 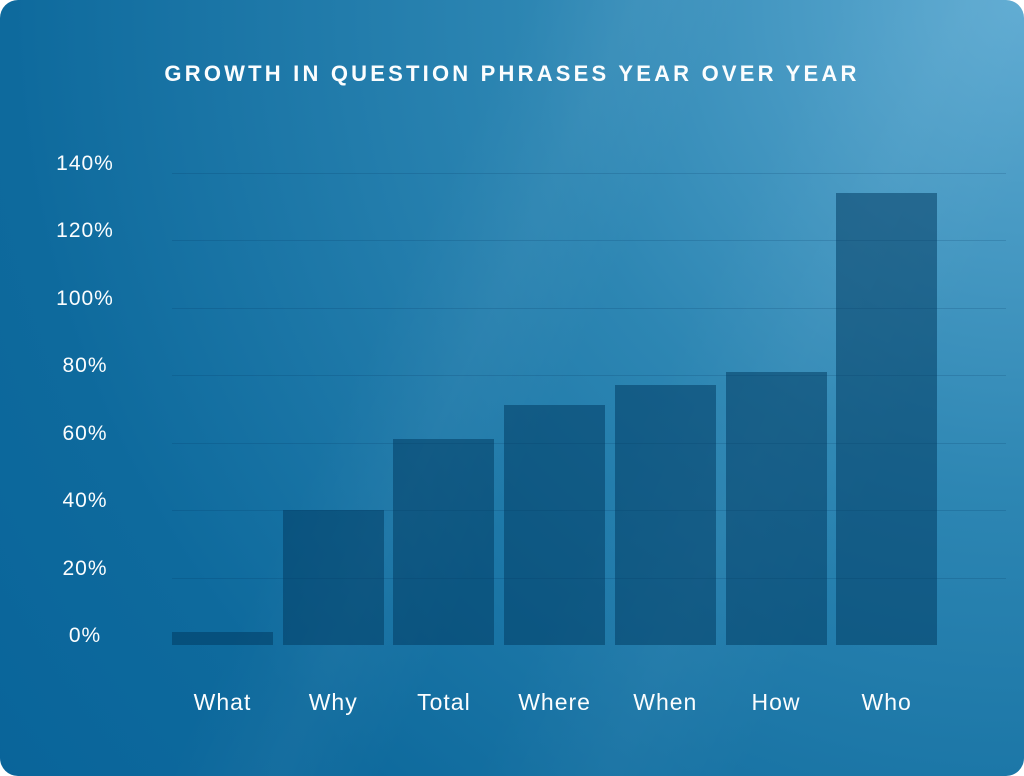 What do you see at coordinates (444, 542) in the screenshot?
I see `bar-total` at bounding box center [444, 542].